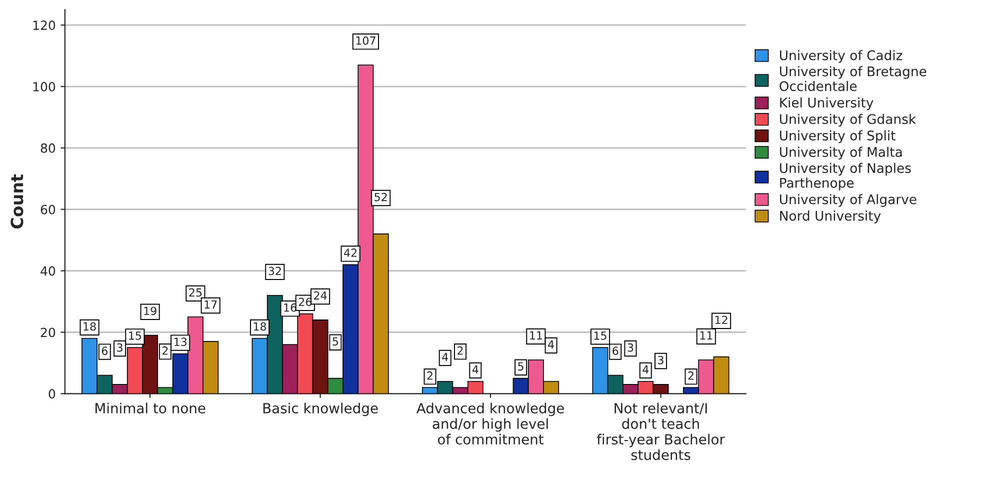 Image resolution: width=984 pixels, height=486 pixels. Describe the element at coordinates (490, 423) in the screenshot. I see `x-tick-label: Advanced knowledge and/or high level of commitment` at that location.